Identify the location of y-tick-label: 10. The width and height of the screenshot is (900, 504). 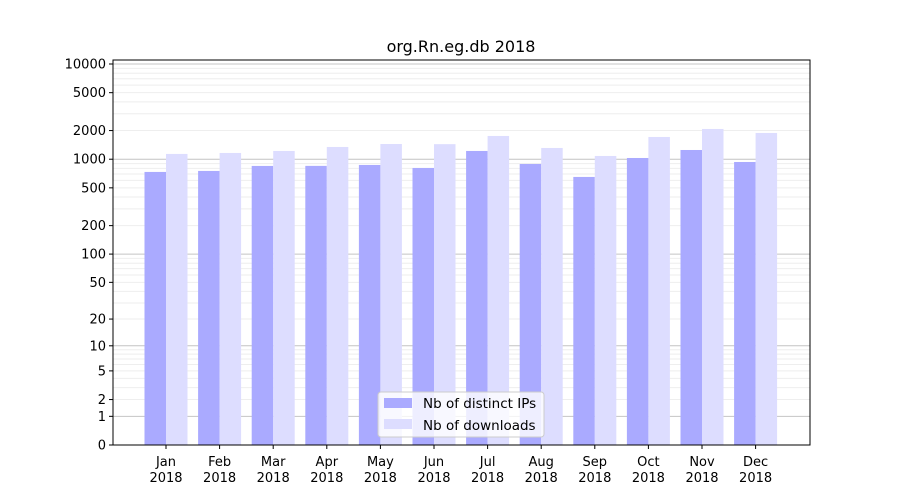
(97, 346).